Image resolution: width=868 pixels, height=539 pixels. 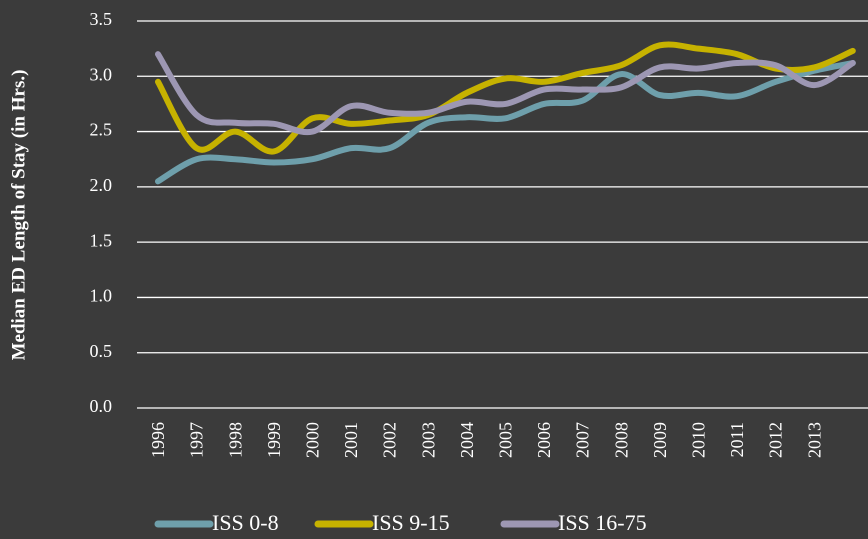 What do you see at coordinates (101, 185) in the screenshot?
I see `y-tick-label: 2.0` at bounding box center [101, 185].